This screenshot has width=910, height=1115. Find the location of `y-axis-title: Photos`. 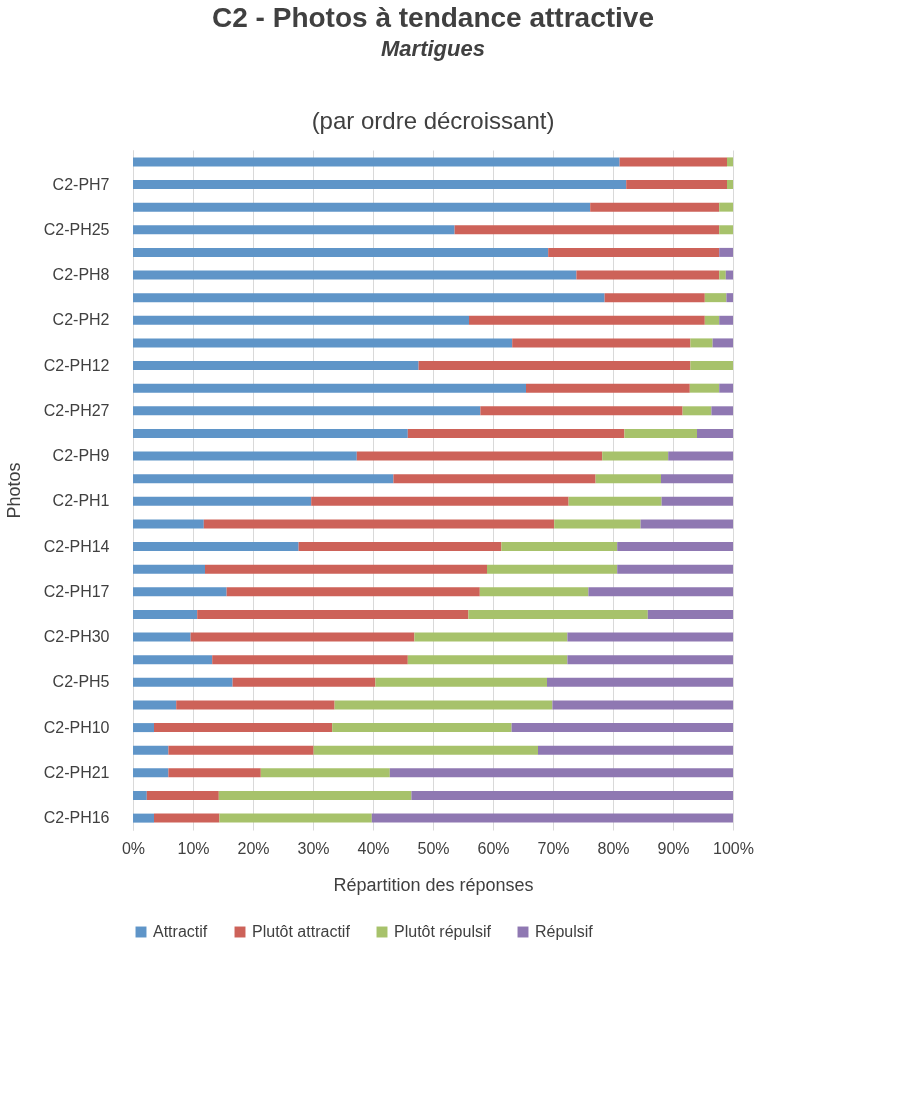

y-axis-title: Photos is located at coordinates (13, 490).